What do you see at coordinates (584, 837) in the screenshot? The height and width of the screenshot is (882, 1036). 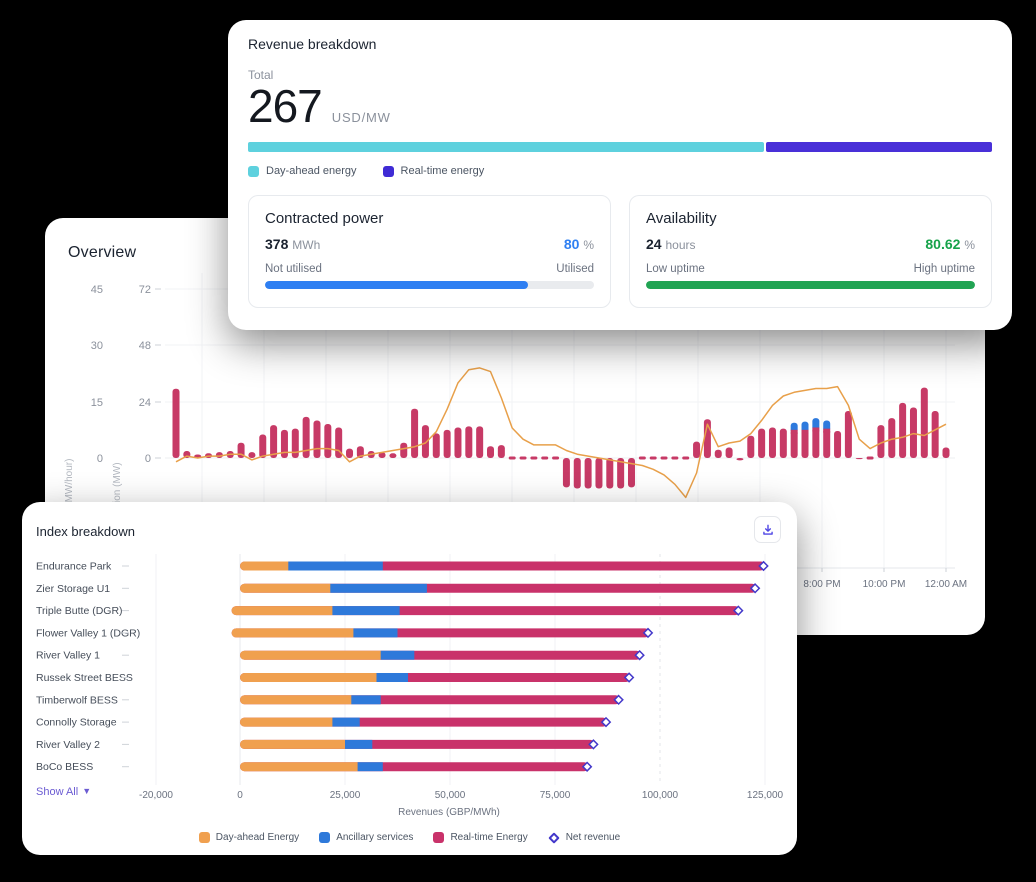 I see `legend-item-net-revenue: Net revenue` at bounding box center [584, 837].